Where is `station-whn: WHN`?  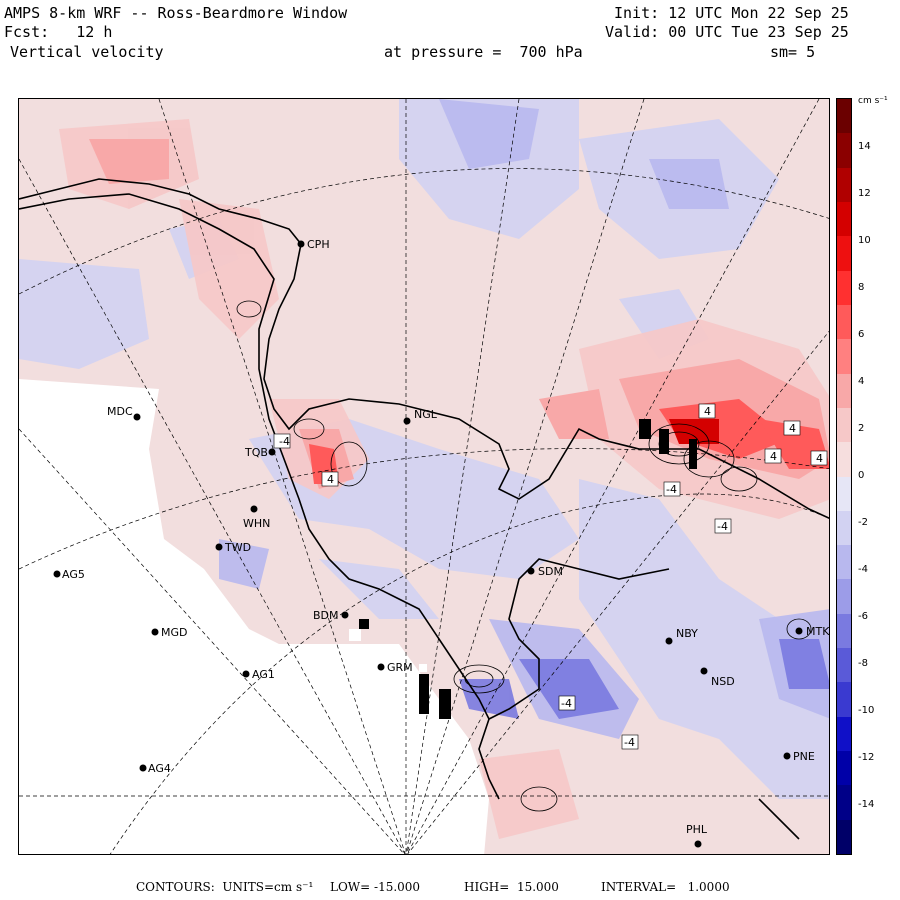
station-whn: WHN is located at coordinates (256, 518).